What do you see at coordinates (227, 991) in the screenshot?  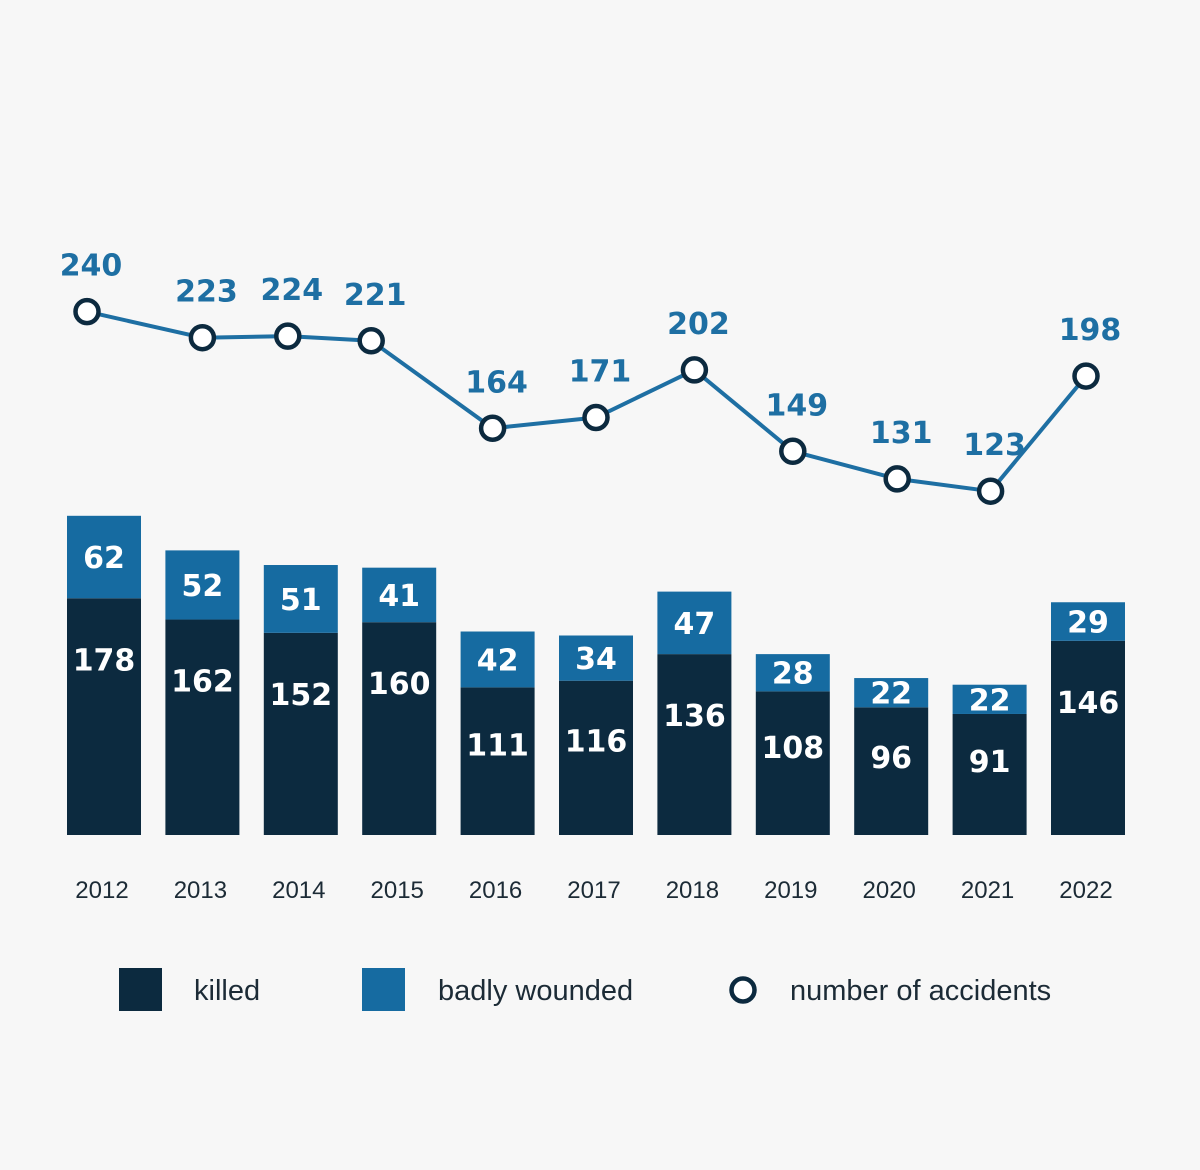 I see `legend-label-killed: killed` at bounding box center [227, 991].